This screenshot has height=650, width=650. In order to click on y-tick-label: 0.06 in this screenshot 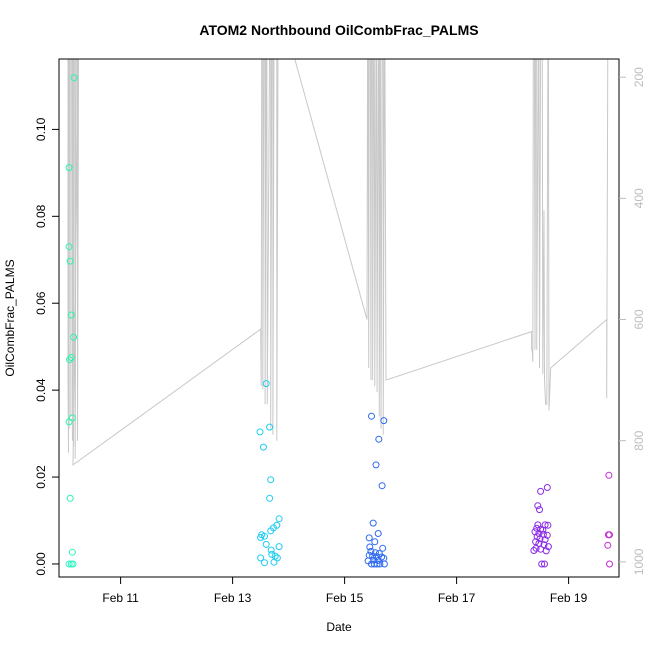, I will do `click(41, 303)`.